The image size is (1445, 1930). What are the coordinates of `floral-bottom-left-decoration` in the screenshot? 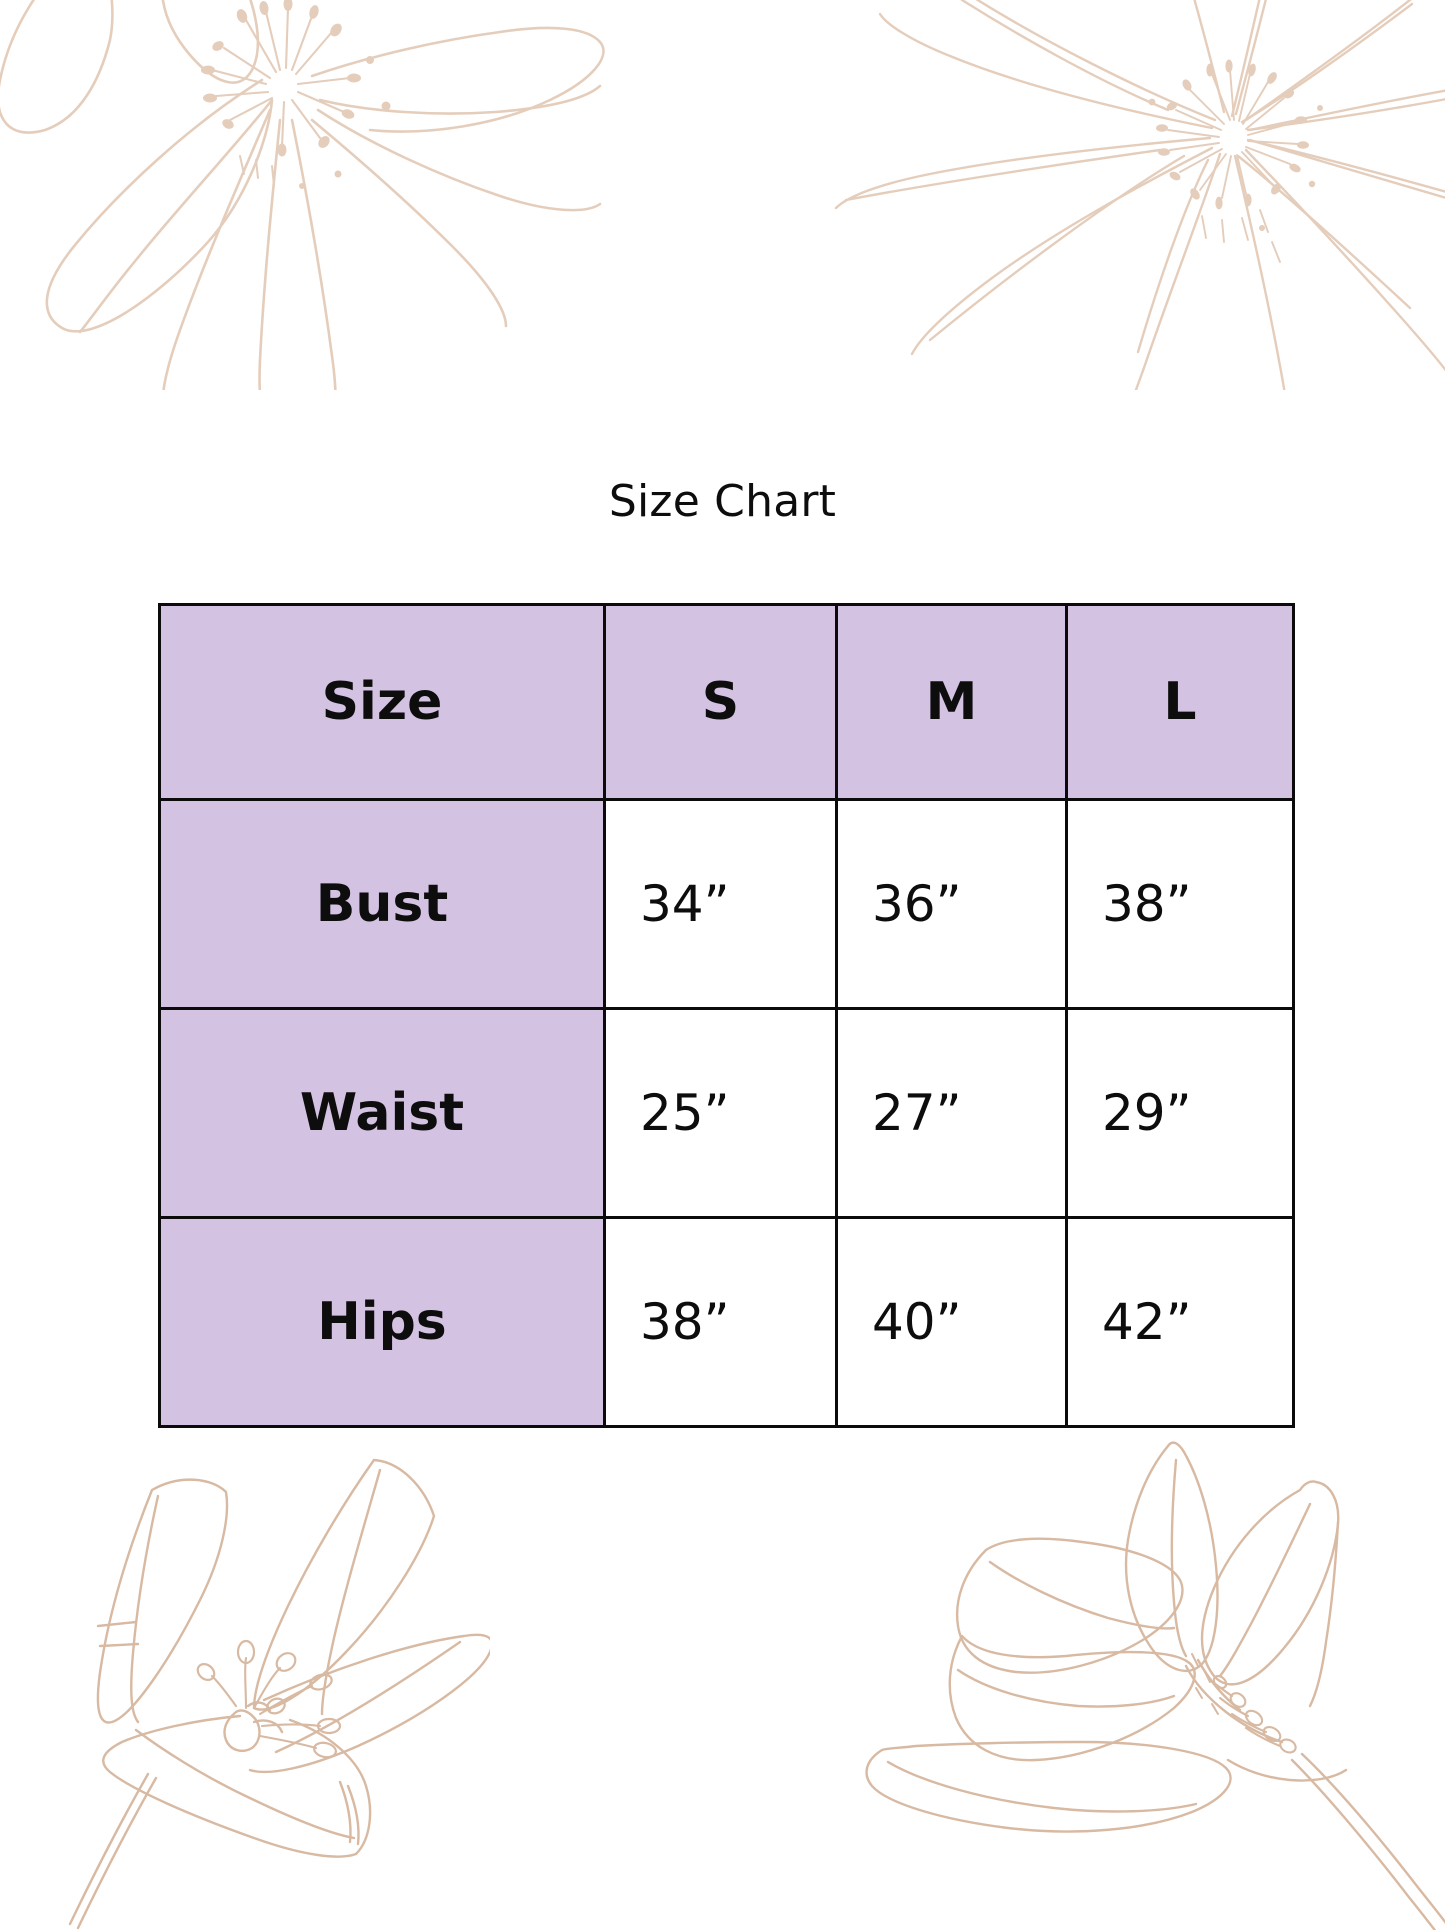 It's located at (265, 1680).